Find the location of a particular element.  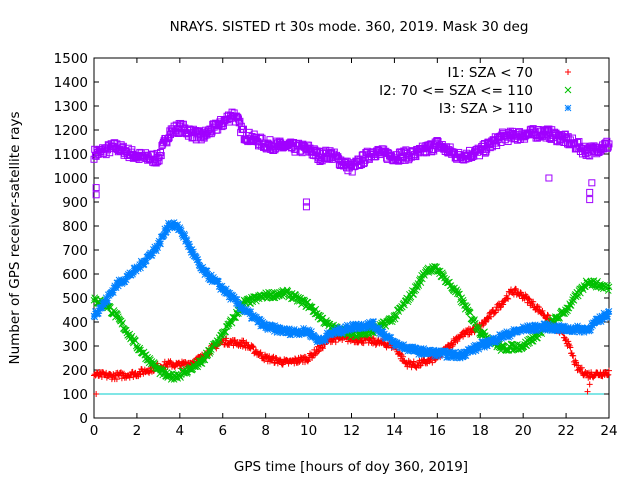

y-tick-label: 800 is located at coordinates (75, 227).